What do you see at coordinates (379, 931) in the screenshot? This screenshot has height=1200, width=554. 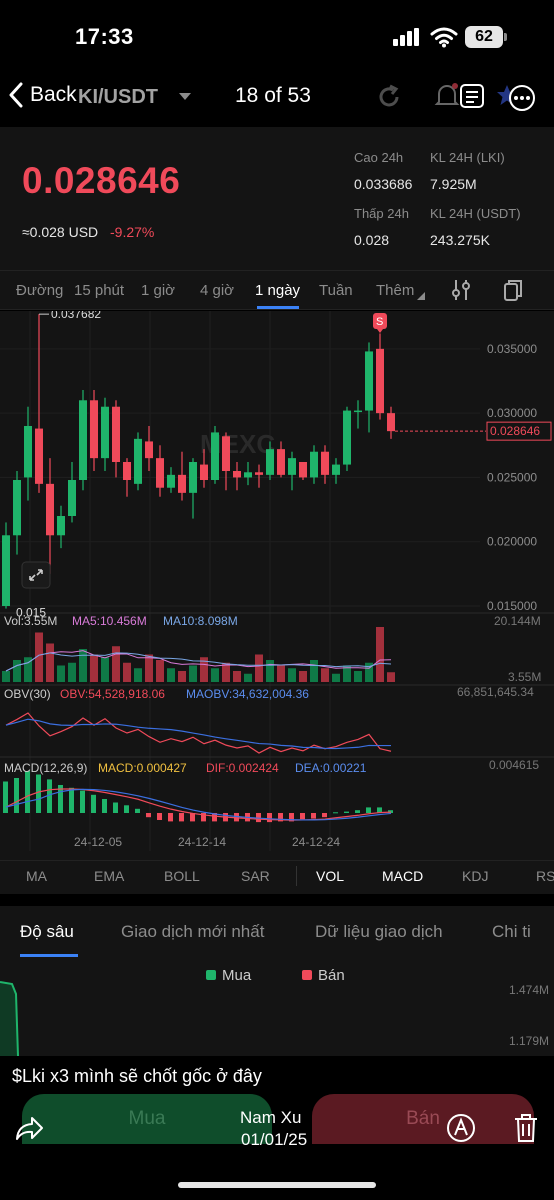 I see `tab-trade-data: Dữ liệu giao dịch` at bounding box center [379, 931].